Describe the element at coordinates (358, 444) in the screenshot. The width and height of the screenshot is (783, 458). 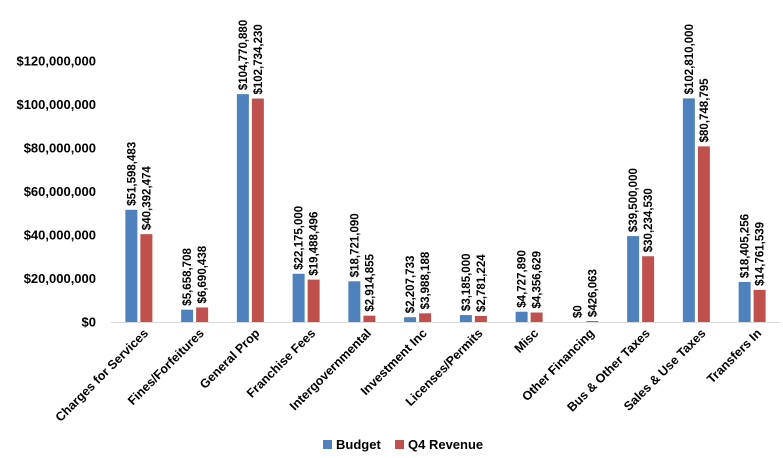
I see `legend-label: Budget` at that location.